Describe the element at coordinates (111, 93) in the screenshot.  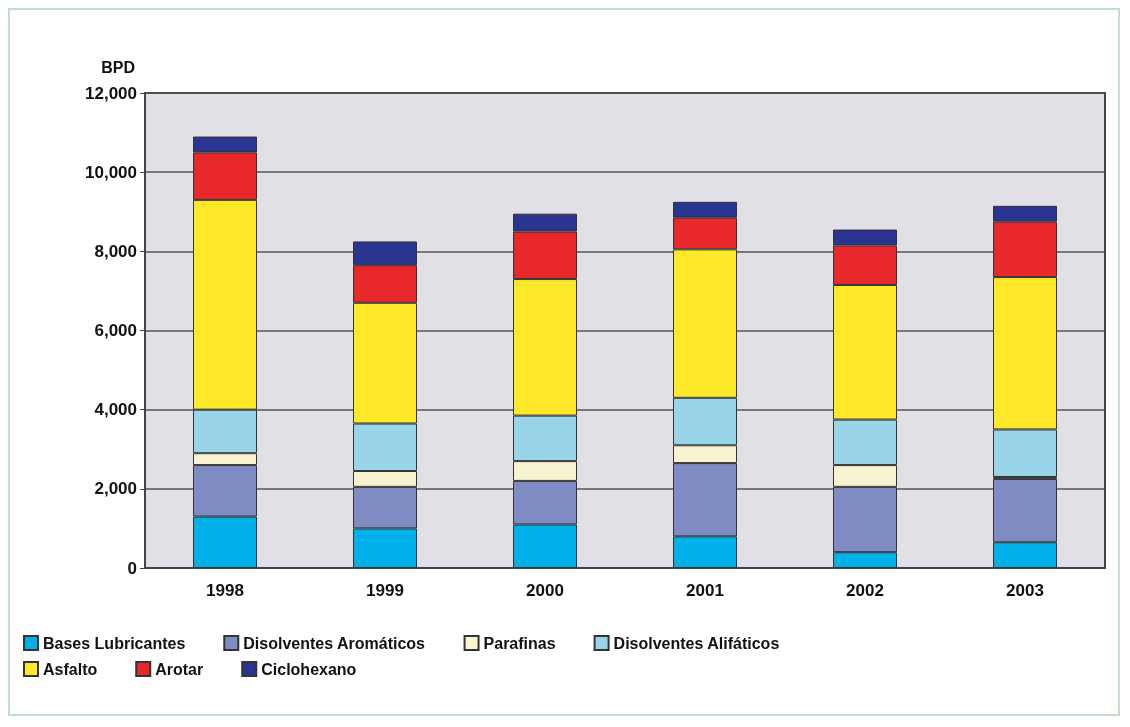
I see `y-tick-label: 12,000` at that location.